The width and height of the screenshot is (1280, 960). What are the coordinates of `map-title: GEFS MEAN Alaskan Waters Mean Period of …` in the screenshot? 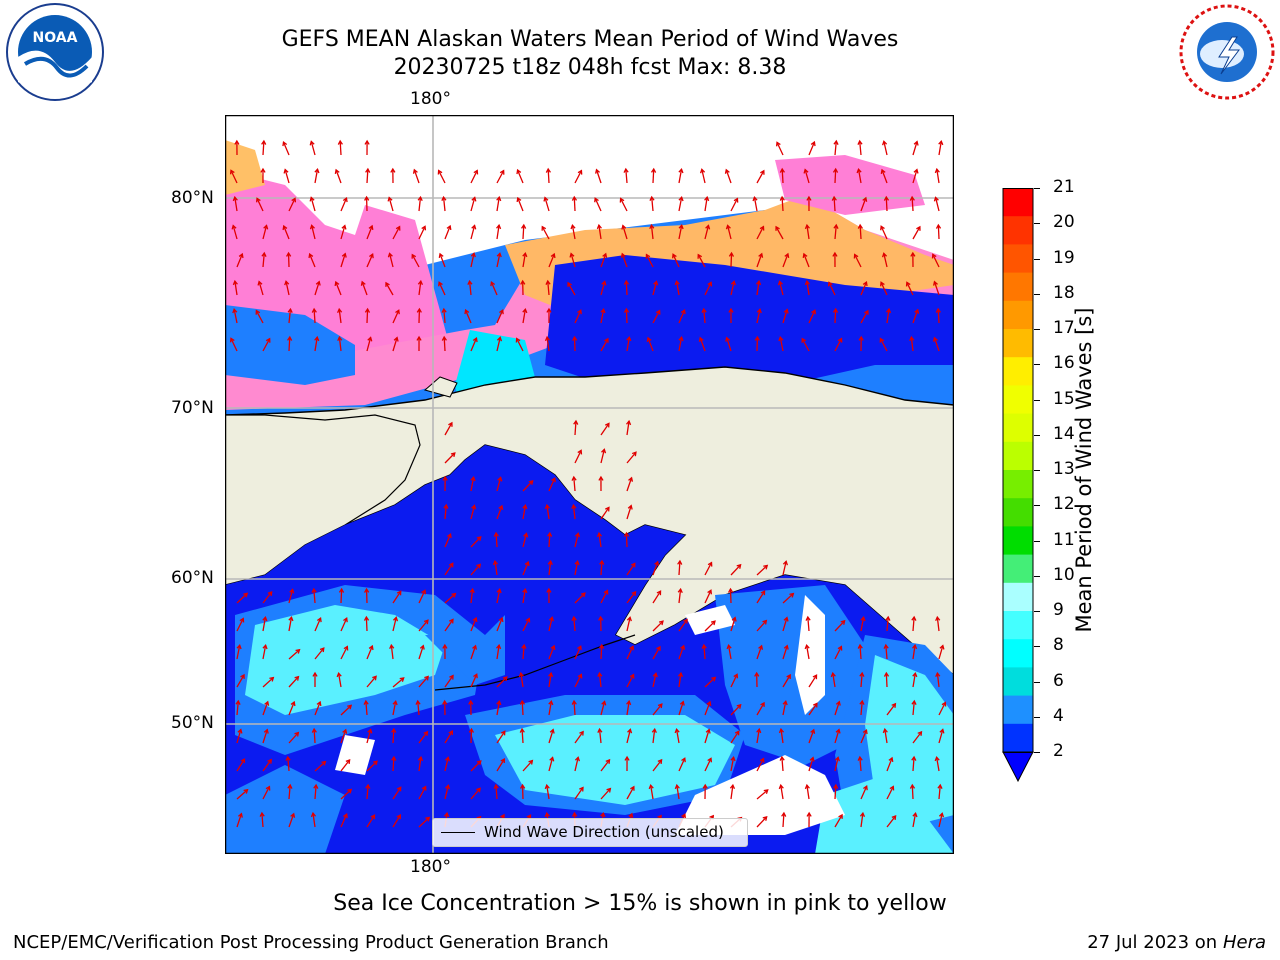 It's located at (590, 39).